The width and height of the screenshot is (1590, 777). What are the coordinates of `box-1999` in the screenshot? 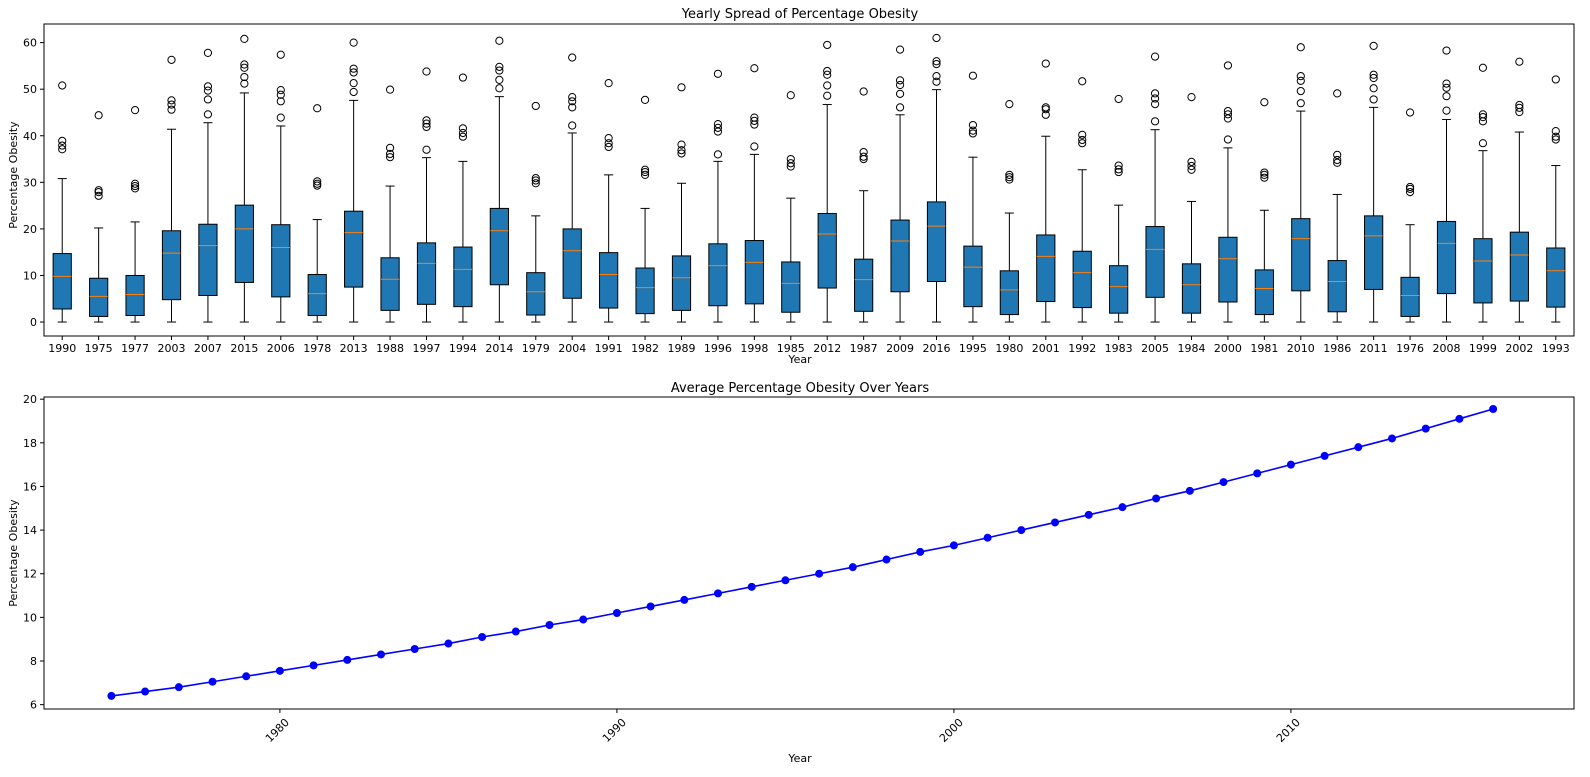 It's located at (1483, 193).